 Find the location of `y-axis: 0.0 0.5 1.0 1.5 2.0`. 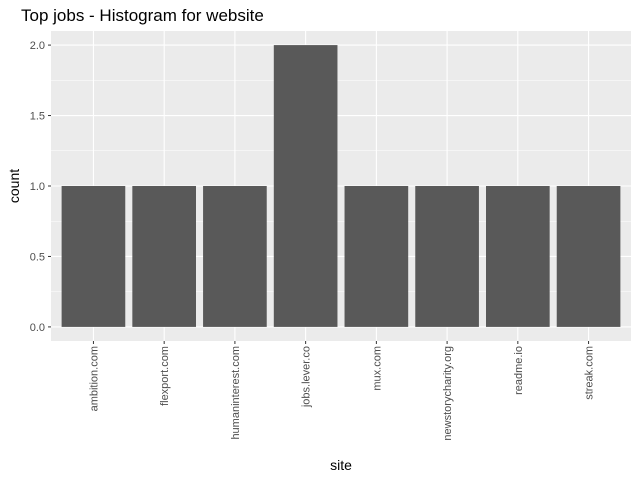

y-axis: 0.0 0.5 1.0 1.5 2.0 is located at coordinates (40, 187).